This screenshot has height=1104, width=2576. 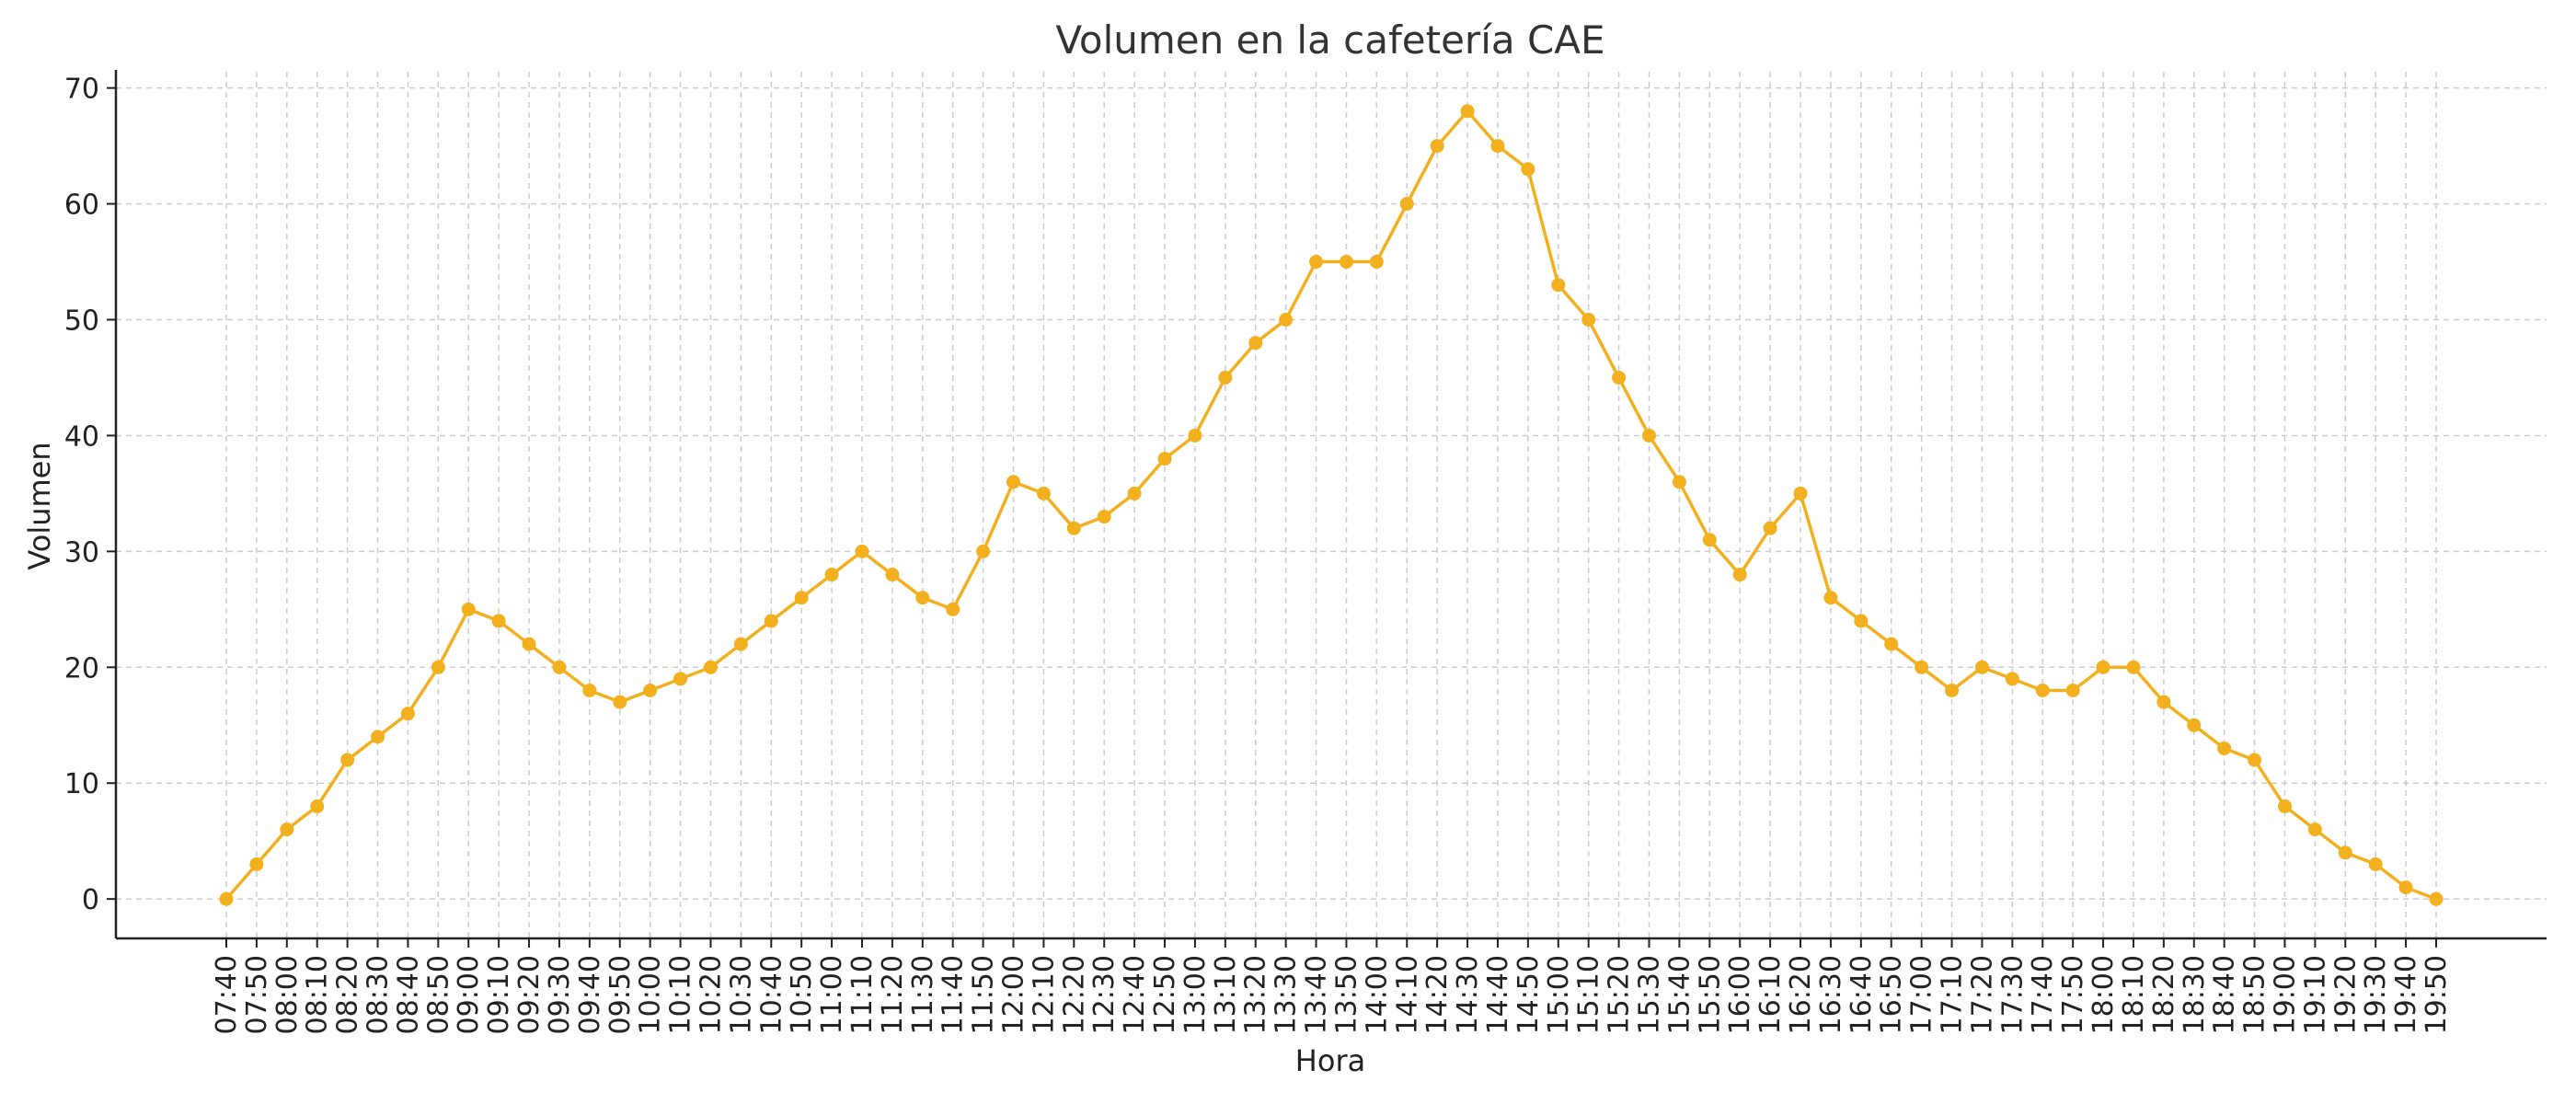 What do you see at coordinates (2376, 995) in the screenshot?
I see `x-tick-label: 19:30` at bounding box center [2376, 995].